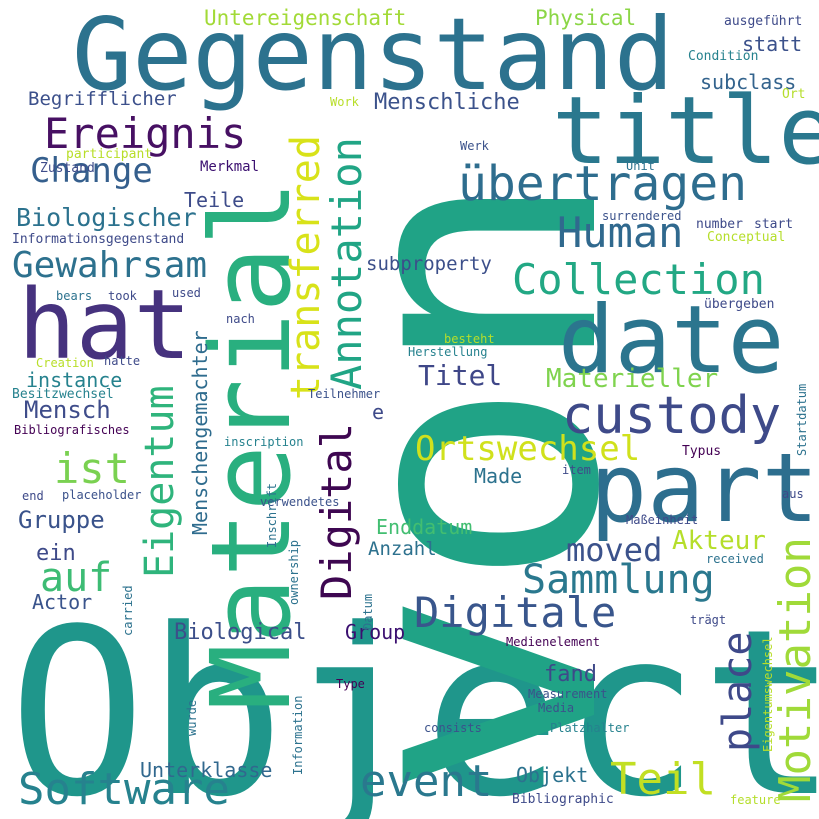 The image size is (819, 819). What do you see at coordinates (72, 430) in the screenshot?
I see `word: Bibliografisches` at bounding box center [72, 430].